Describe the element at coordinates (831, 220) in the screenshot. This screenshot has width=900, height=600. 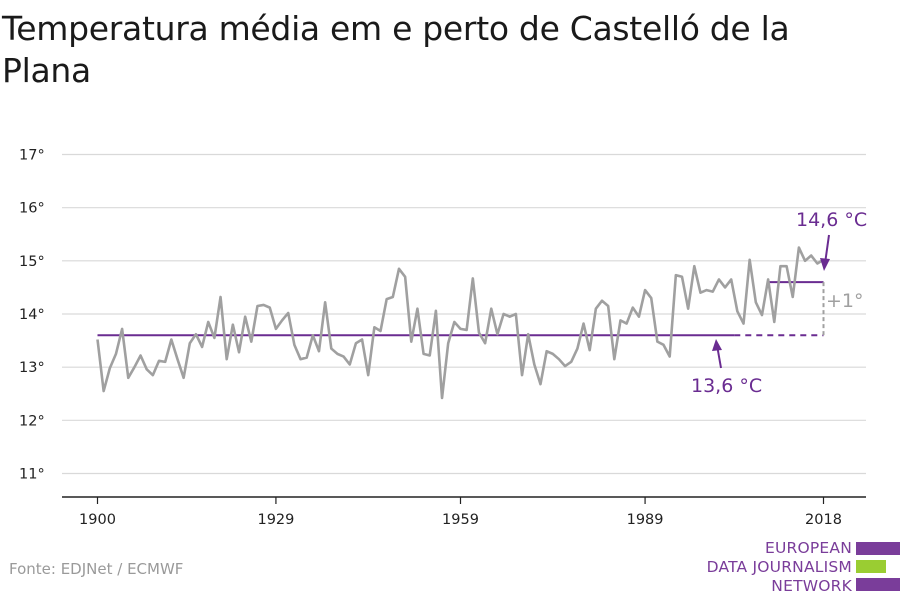
I see `label-recent-value: 14,6 °C` at that location.